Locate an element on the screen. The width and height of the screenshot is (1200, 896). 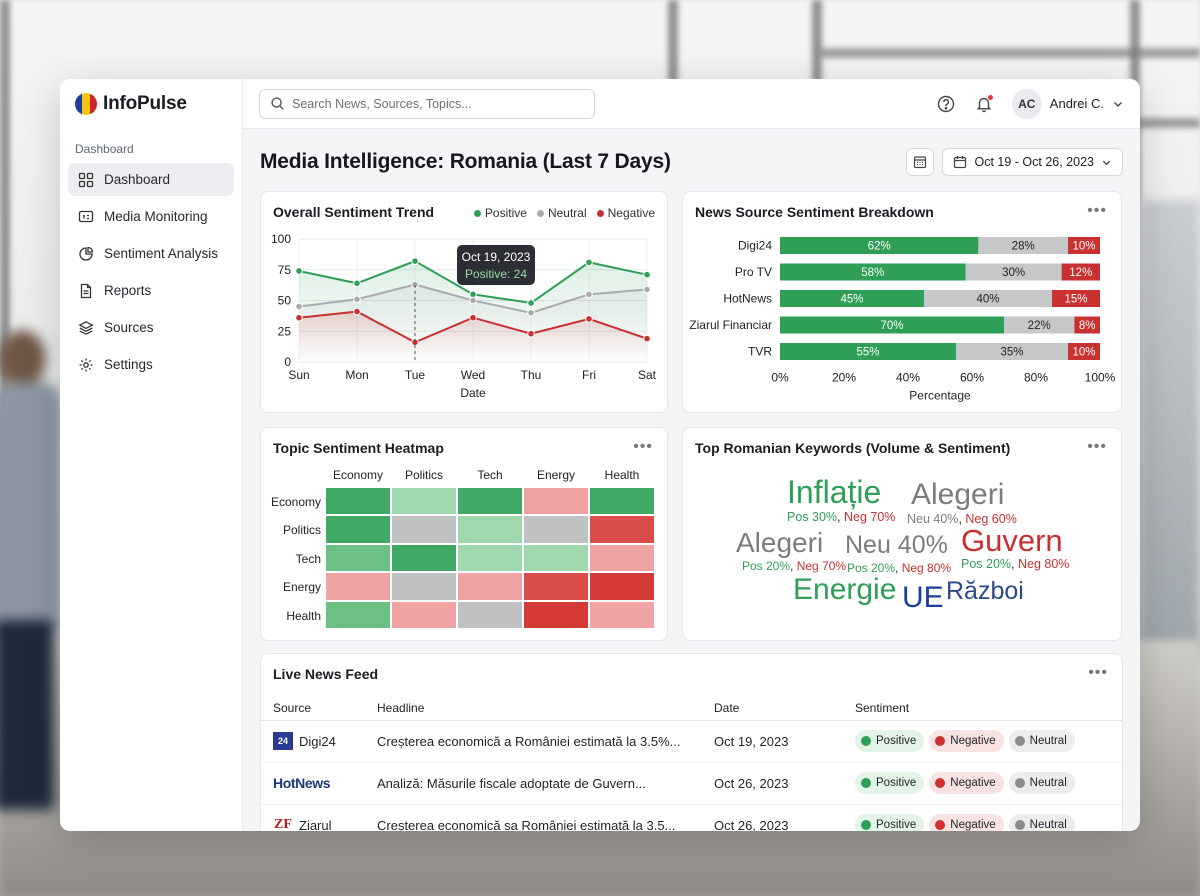
alert-circle-icon is located at coordinates (940, 825).